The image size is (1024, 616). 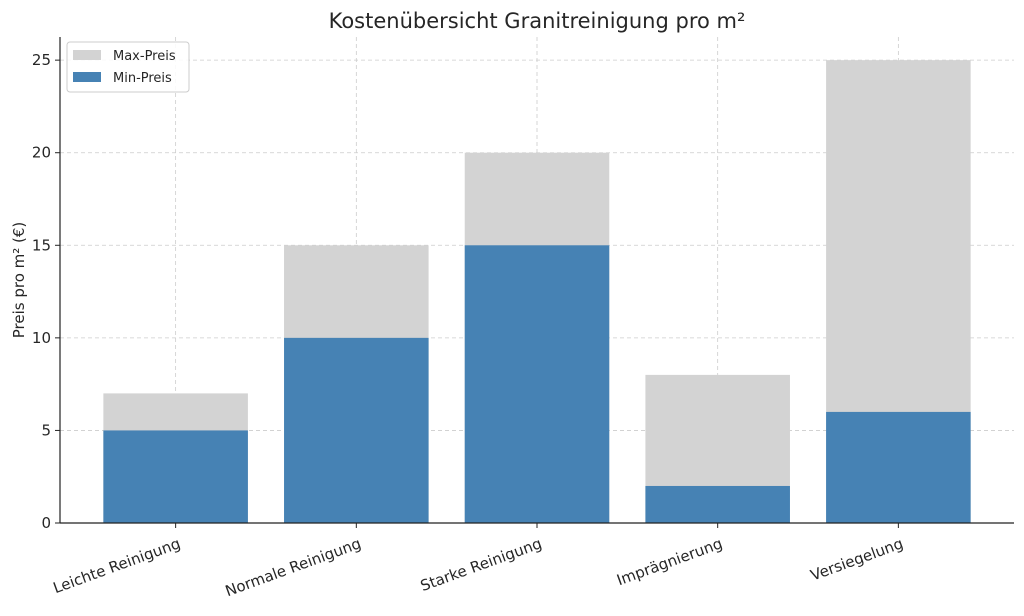 What do you see at coordinates (537, 21) in the screenshot?
I see `chart-title: Kostenübersicht Granitreinigung pro m²` at bounding box center [537, 21].